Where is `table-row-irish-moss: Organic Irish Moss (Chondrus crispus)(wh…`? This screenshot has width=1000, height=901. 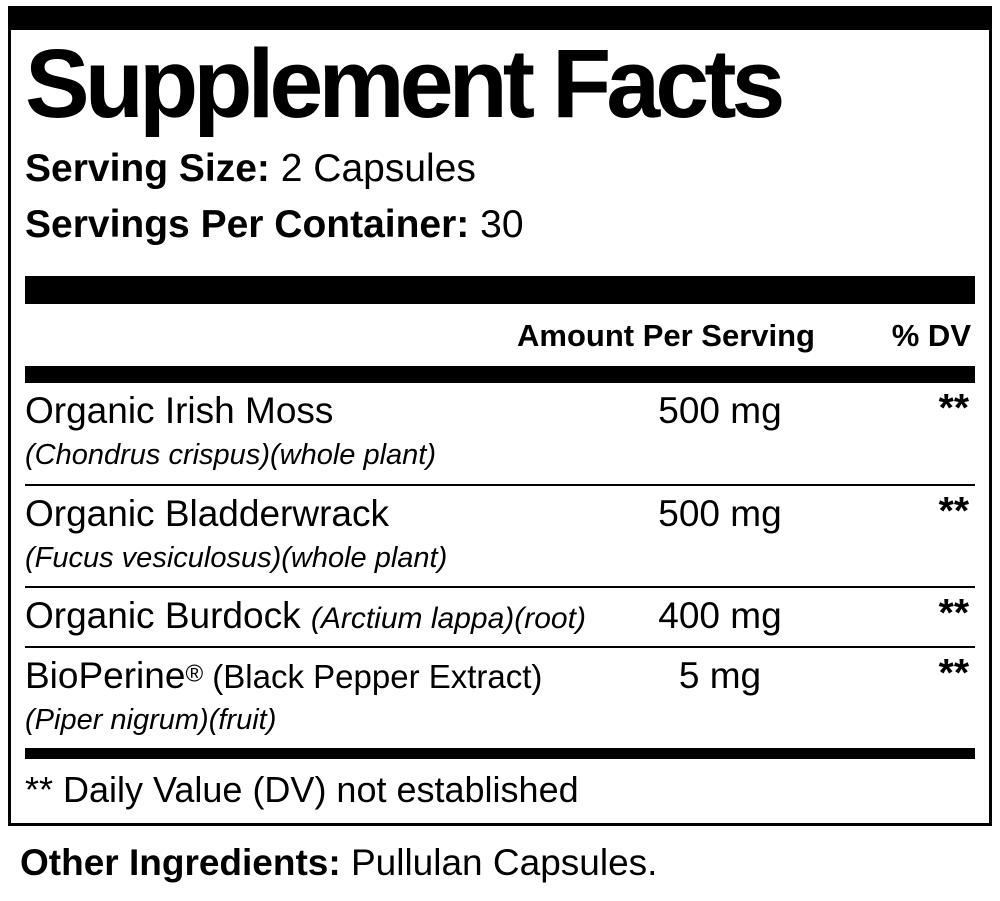 table-row-irish-moss: Organic Irish Moss (Chondrus crispus)(wh… is located at coordinates (500, 432).